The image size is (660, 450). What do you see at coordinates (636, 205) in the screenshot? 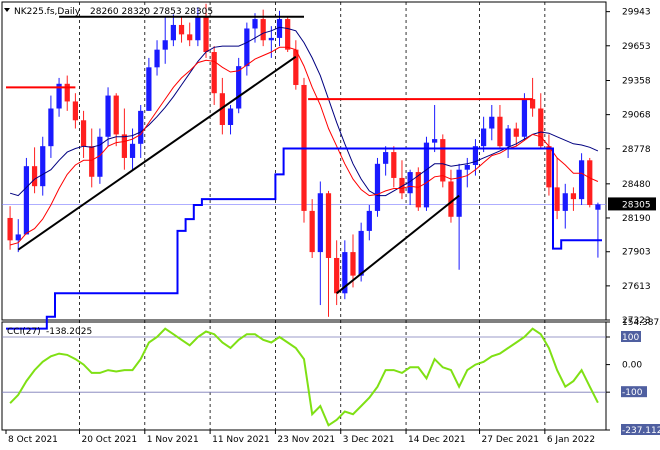
I see `last-price-tag-label: 28305` at bounding box center [636, 205].